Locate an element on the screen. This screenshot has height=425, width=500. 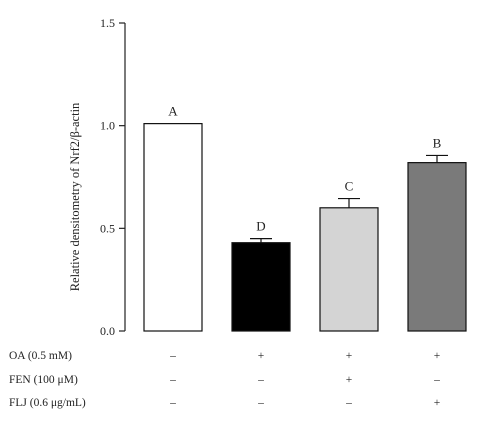
y-tick-label: 1.5 is located at coordinates (107, 23).